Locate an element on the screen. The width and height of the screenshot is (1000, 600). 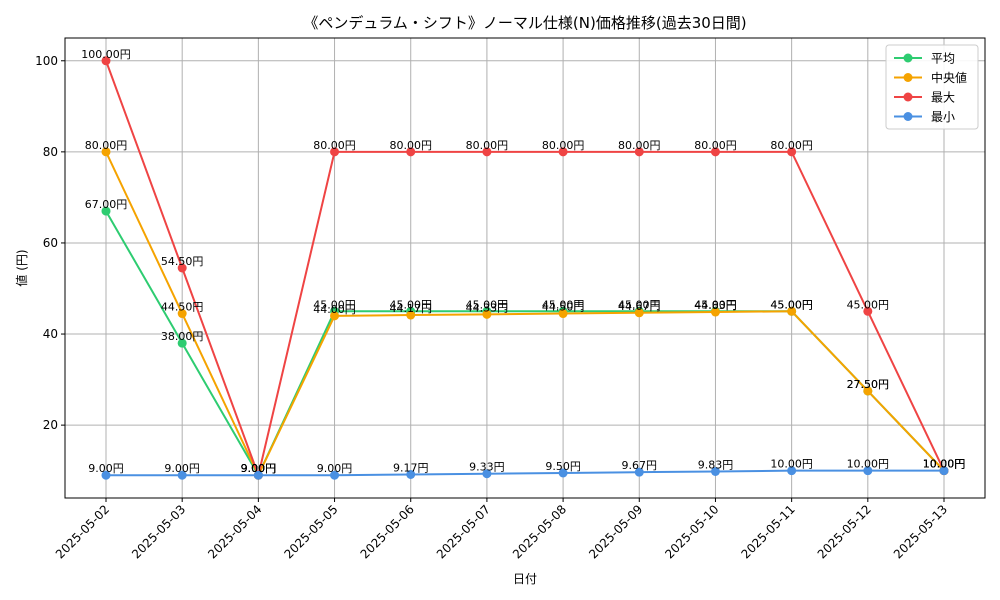
x-tick-label: 2025-05-09 is located at coordinates (615, 531).